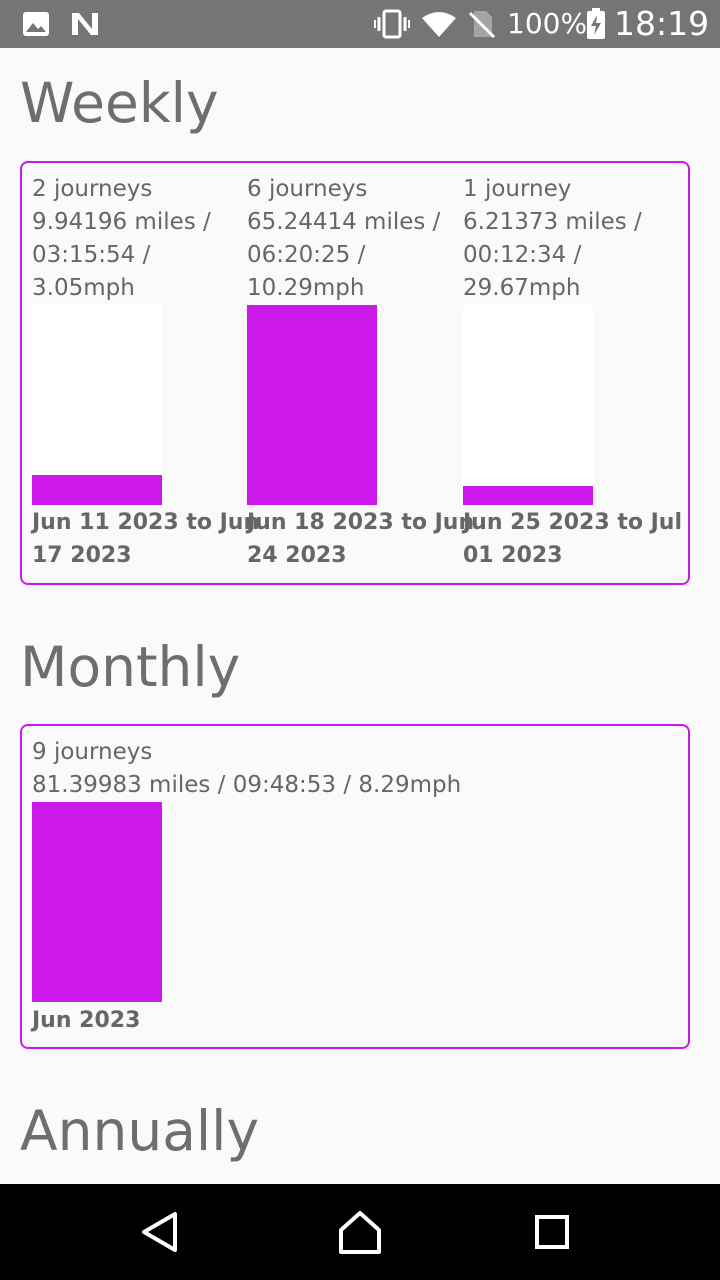 This screenshot has width=720, height=1280. I want to click on period-label-continued: 01 2023, so click(513, 555).